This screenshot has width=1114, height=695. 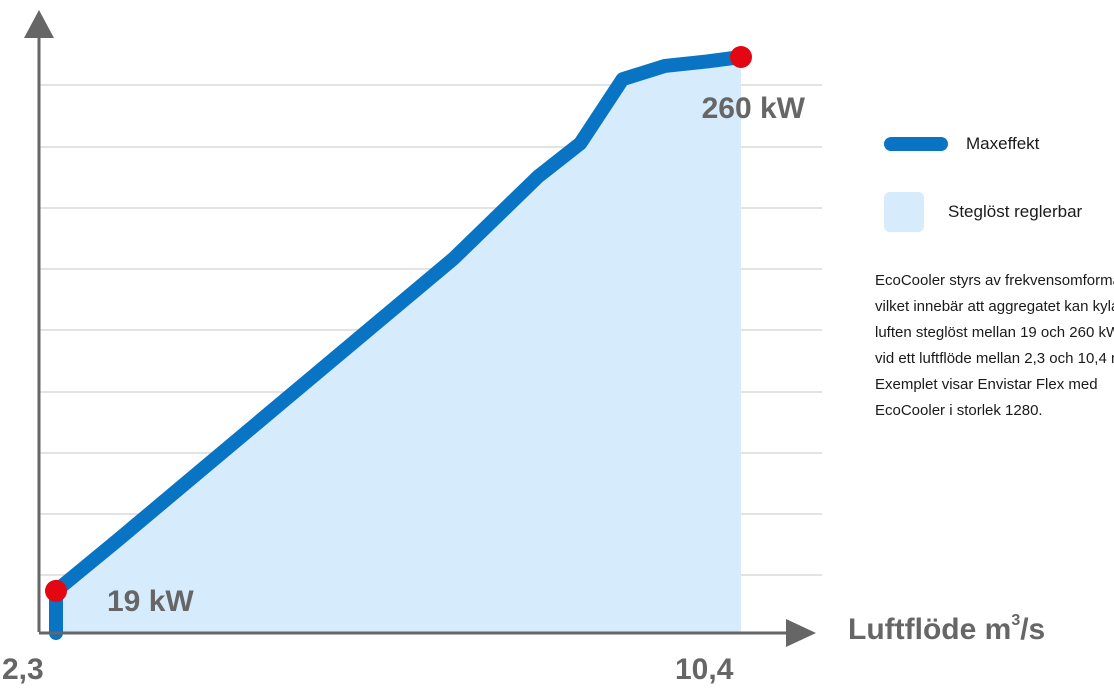 What do you see at coordinates (959, 410) in the screenshot?
I see `description-line: EcoCooler i storlek 1280.` at bounding box center [959, 410].